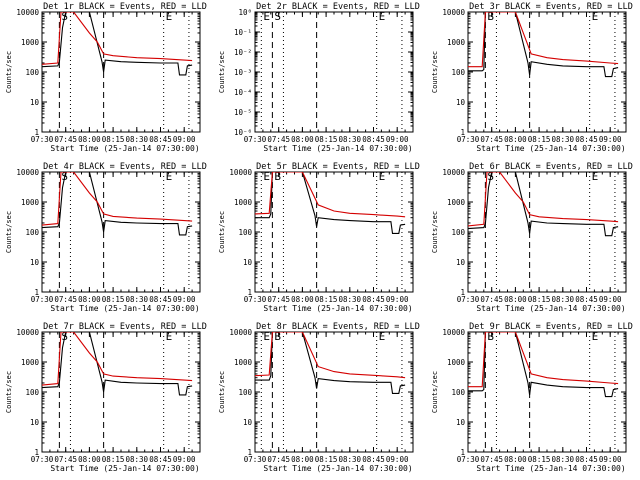 This screenshot has width=640, height=480. I want to click on chart-title: Det 7r BLACK = Events, RED = LLD, so click(125, 327).